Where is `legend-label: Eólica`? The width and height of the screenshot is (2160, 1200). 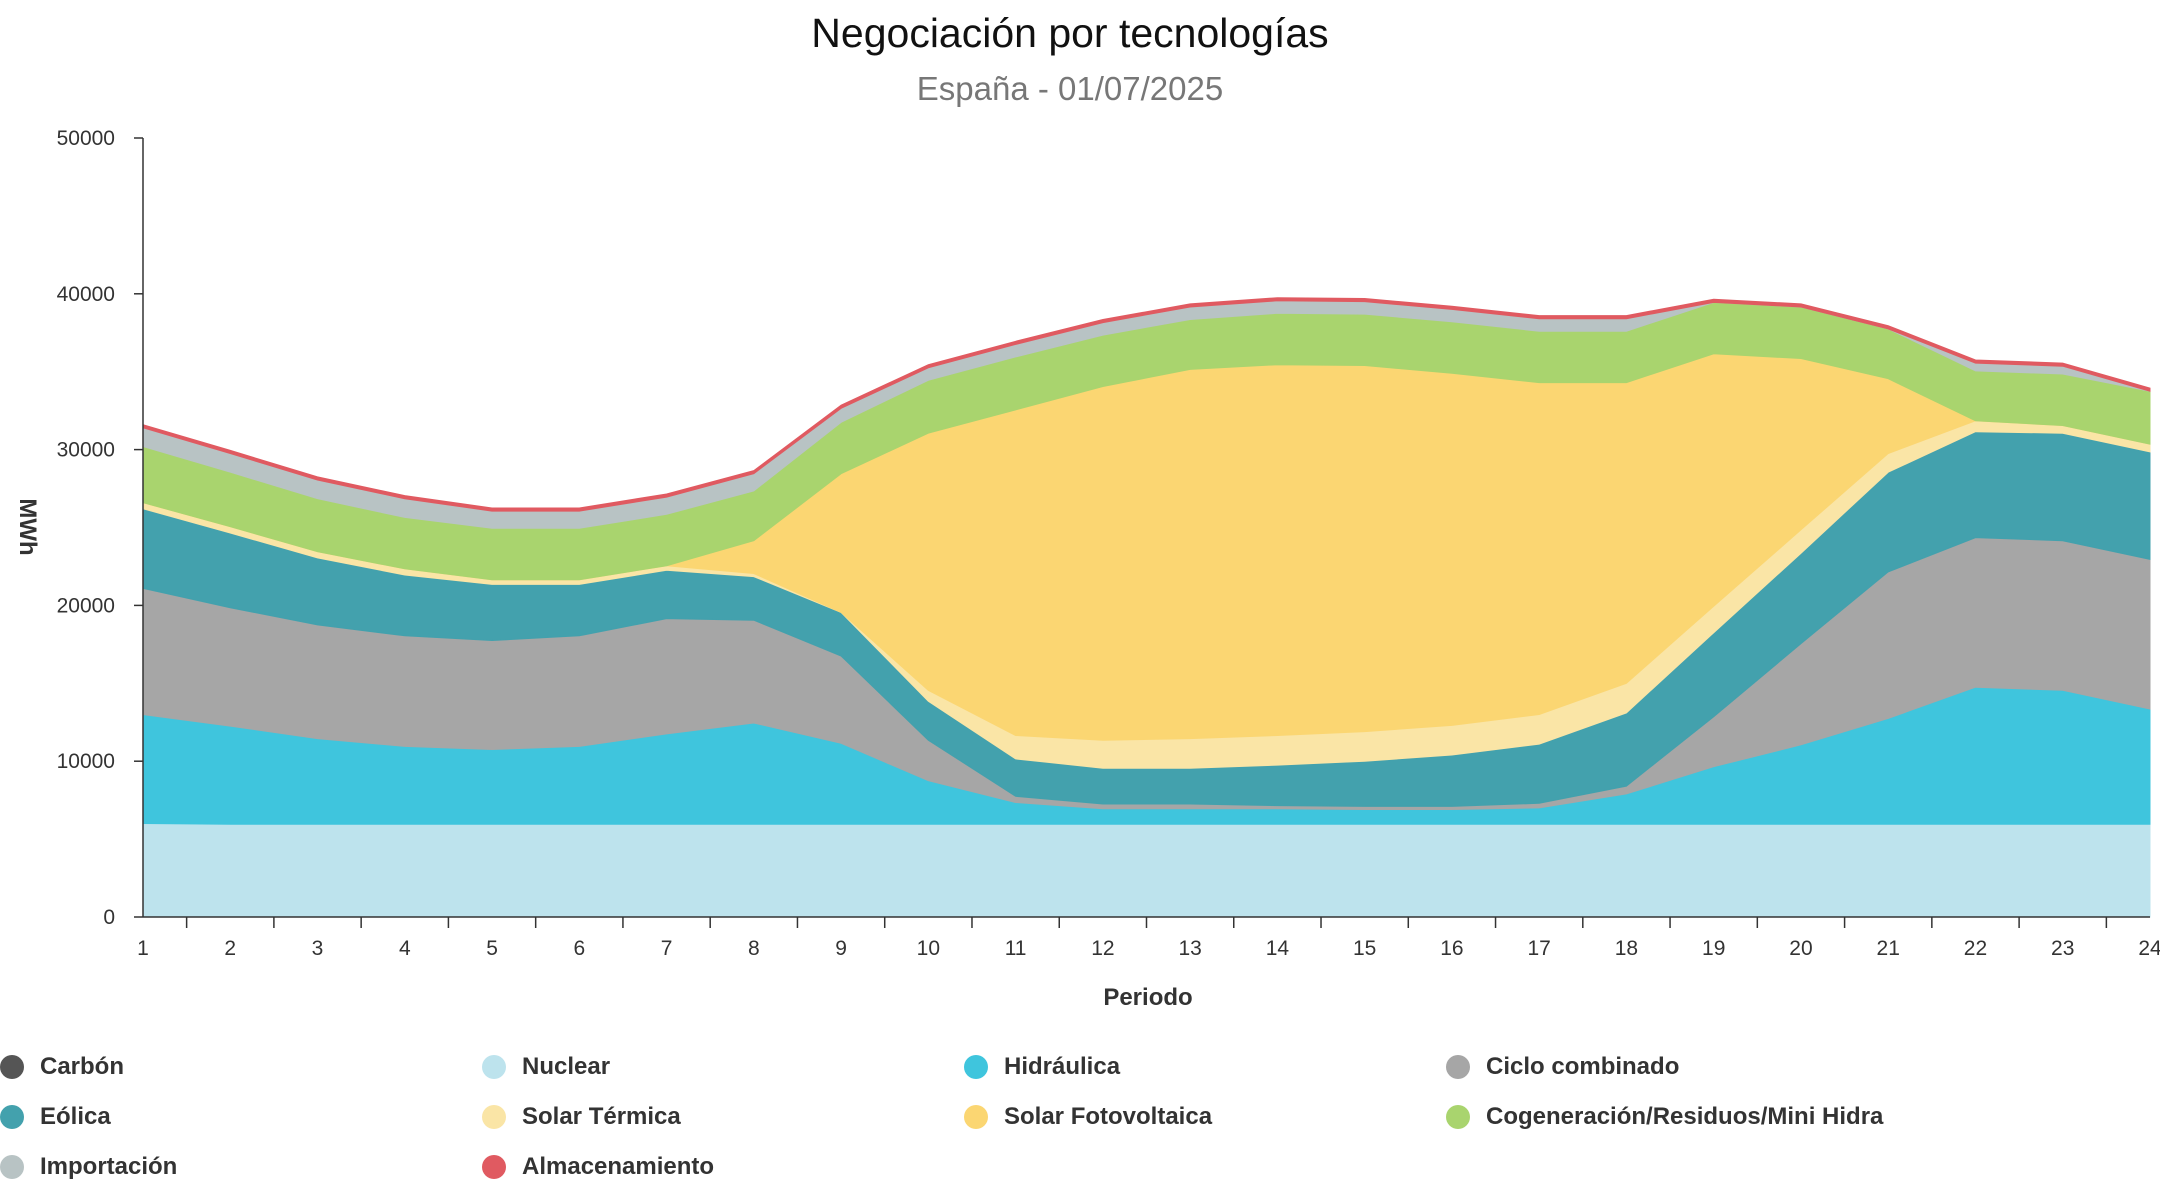 legend-label: Eólica is located at coordinates (75, 1116).